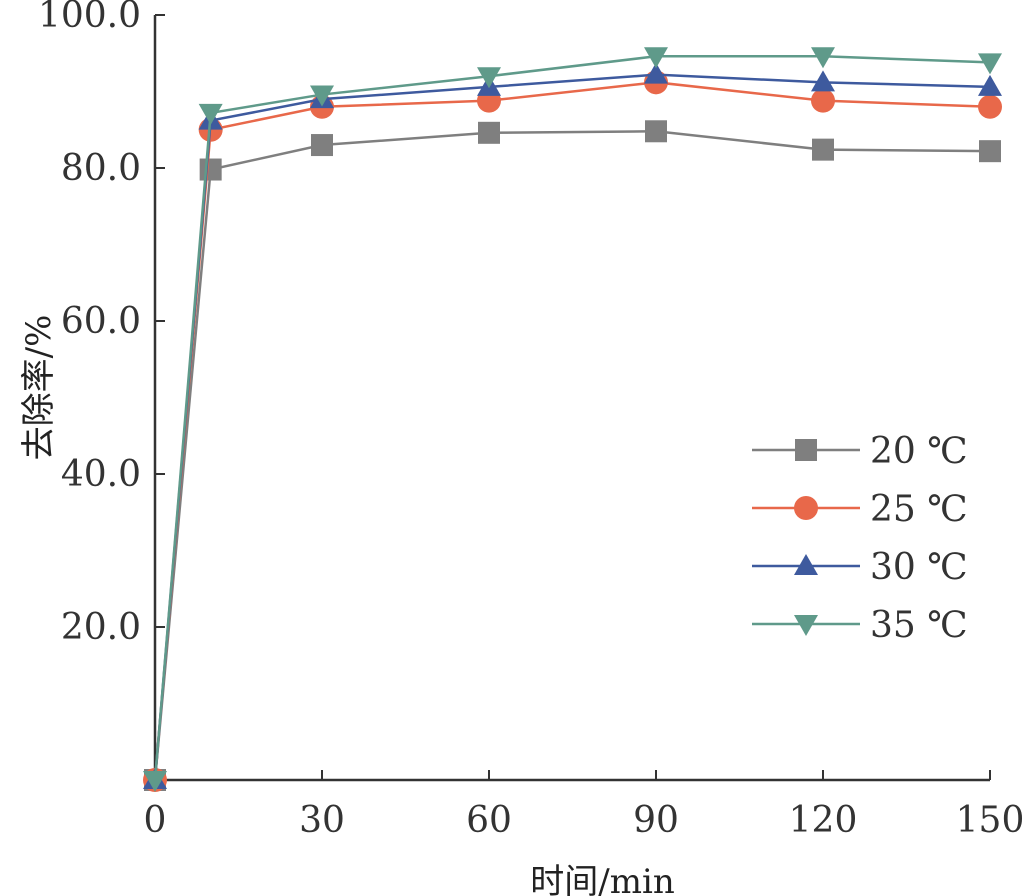 The height and width of the screenshot is (896, 1024). What do you see at coordinates (860, 509) in the screenshot?
I see `legend-item: 25 ℃` at bounding box center [860, 509].